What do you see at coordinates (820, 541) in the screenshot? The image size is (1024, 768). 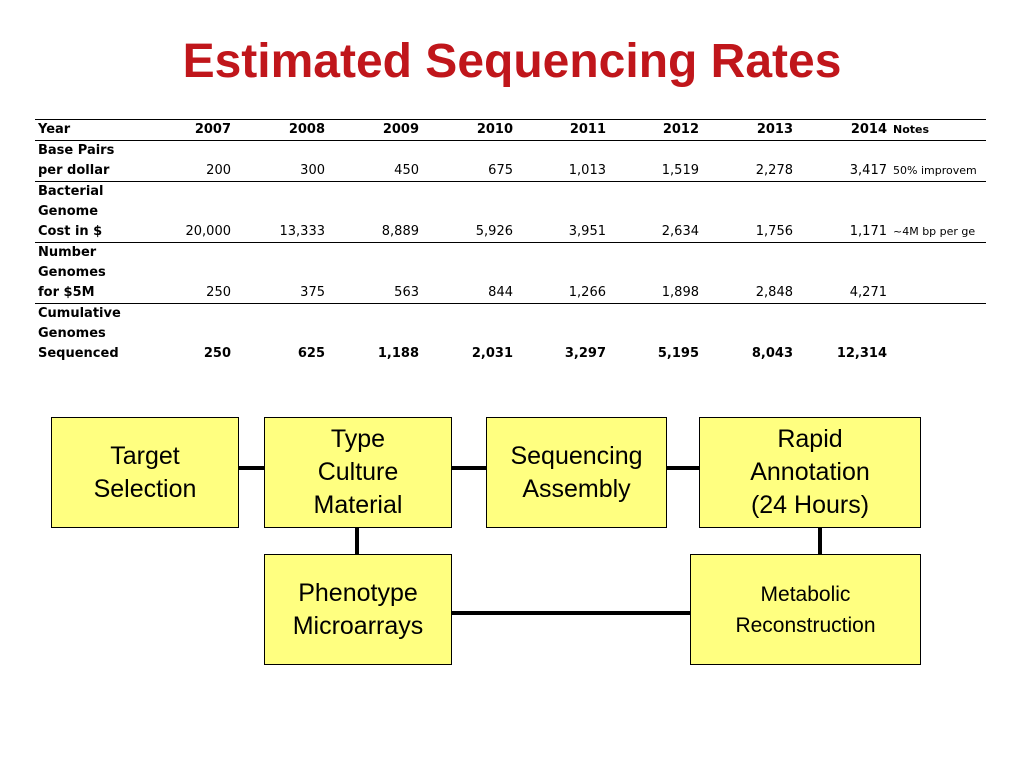 I see `connector-annotation-to-metabolic` at bounding box center [820, 541].